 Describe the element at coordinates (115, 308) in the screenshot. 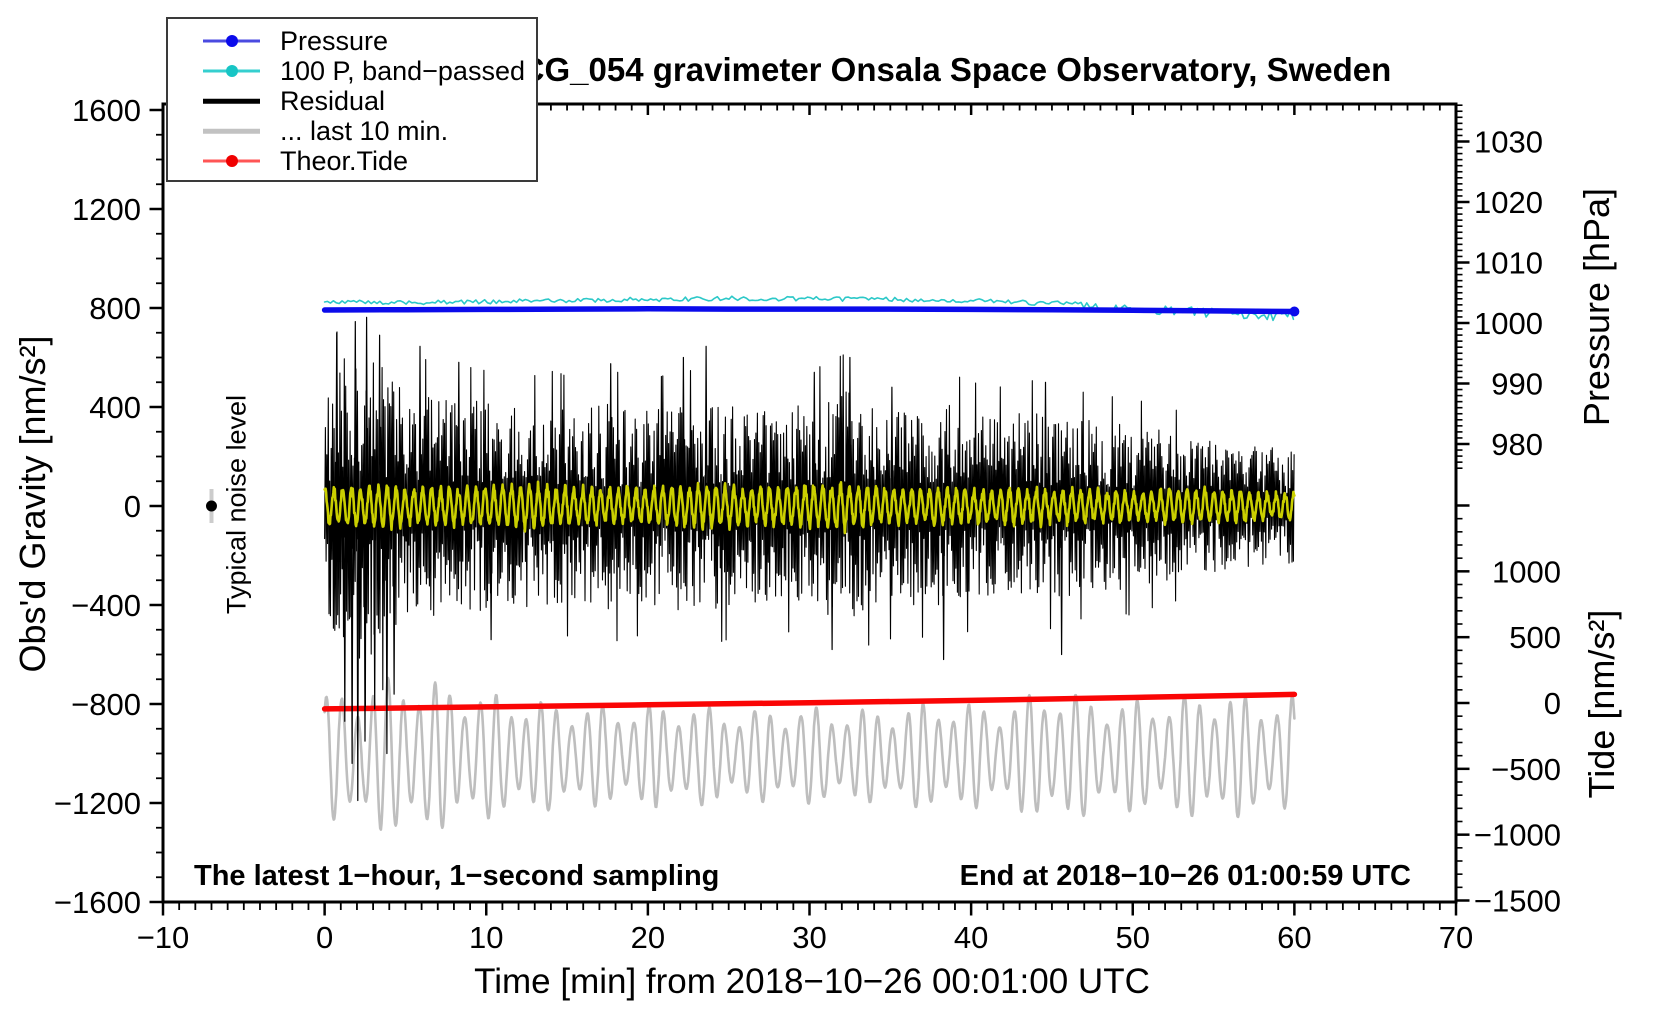

I see `svg-text: 800` at that location.